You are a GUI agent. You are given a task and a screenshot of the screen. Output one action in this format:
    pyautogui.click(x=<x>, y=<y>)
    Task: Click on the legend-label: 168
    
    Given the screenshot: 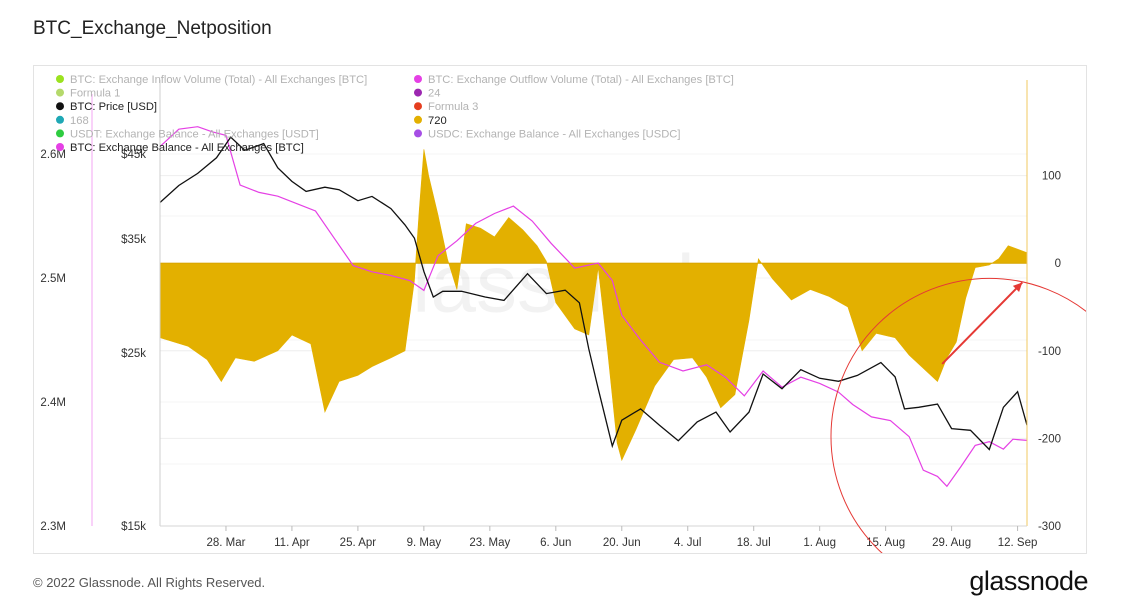 What is the action you would take?
    pyautogui.click(x=79, y=121)
    